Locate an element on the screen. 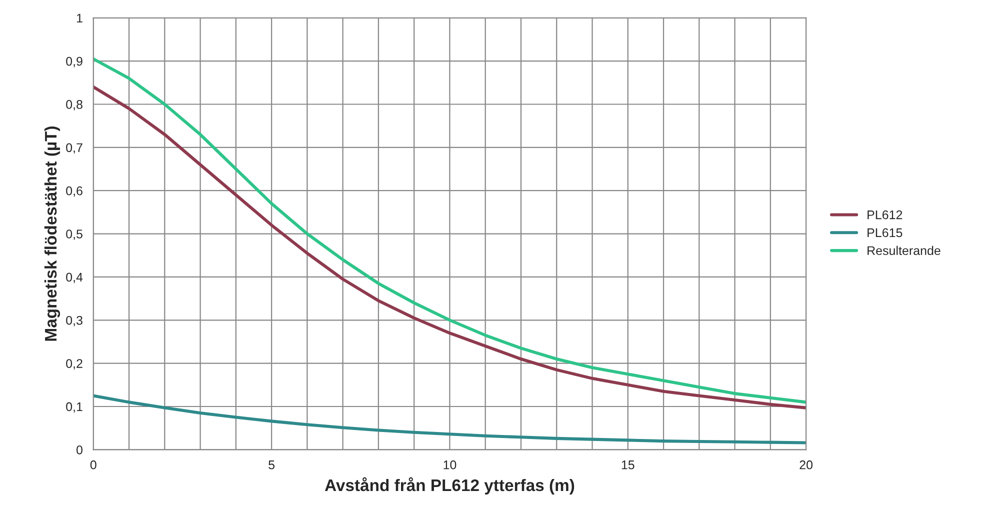 The width and height of the screenshot is (983, 511). y-tick-label: 0,6 is located at coordinates (74, 191).